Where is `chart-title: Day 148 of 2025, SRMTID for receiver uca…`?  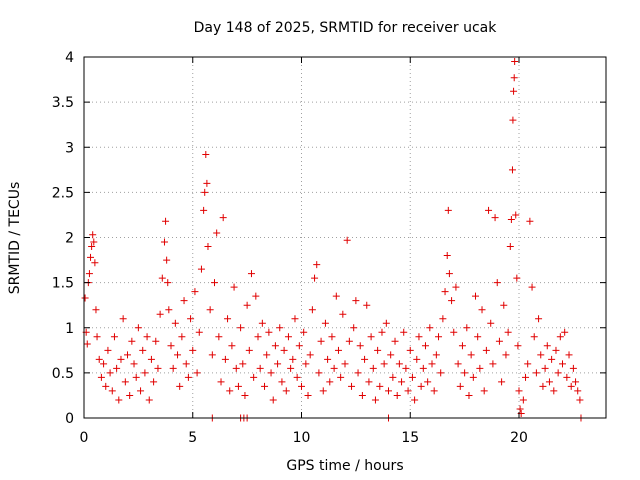
chart-title: Day 148 of 2025, SRMTID for receiver uca… is located at coordinates (346, 28).